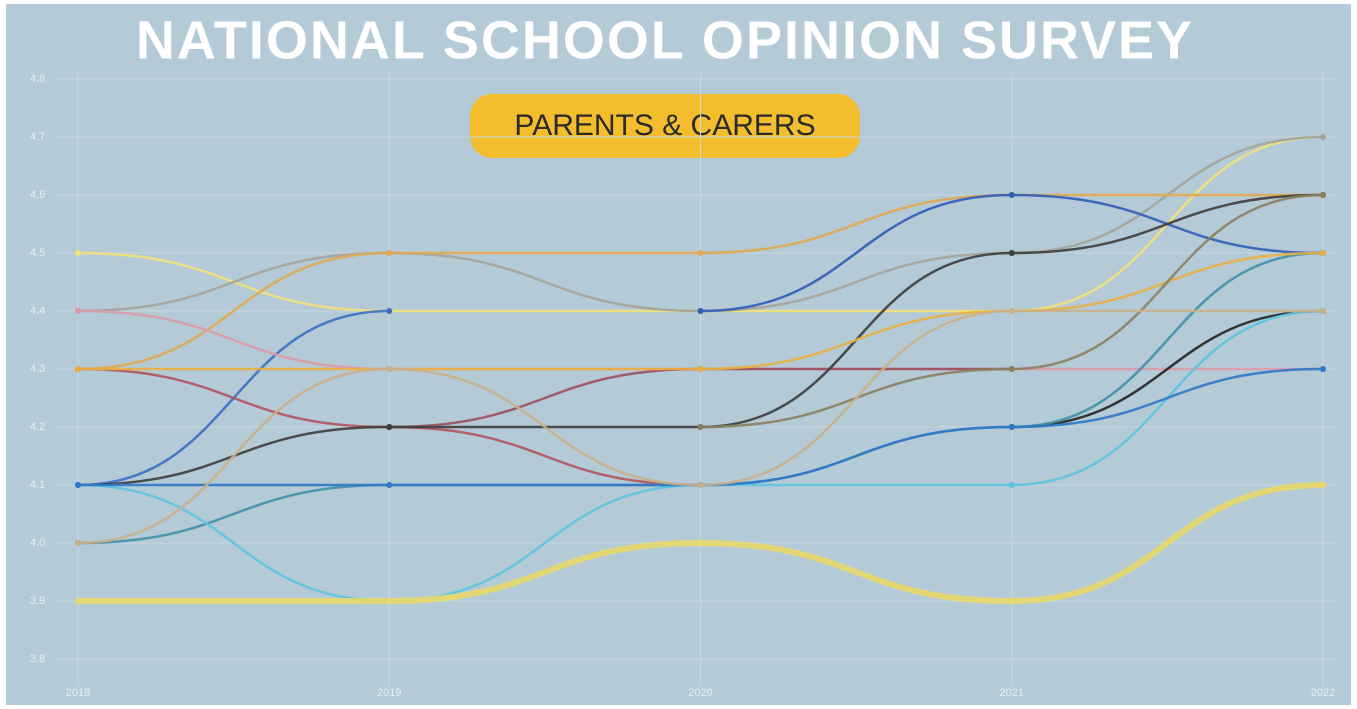  What do you see at coordinates (37, 659) in the screenshot?
I see `y-tick-label: 3.8` at bounding box center [37, 659].